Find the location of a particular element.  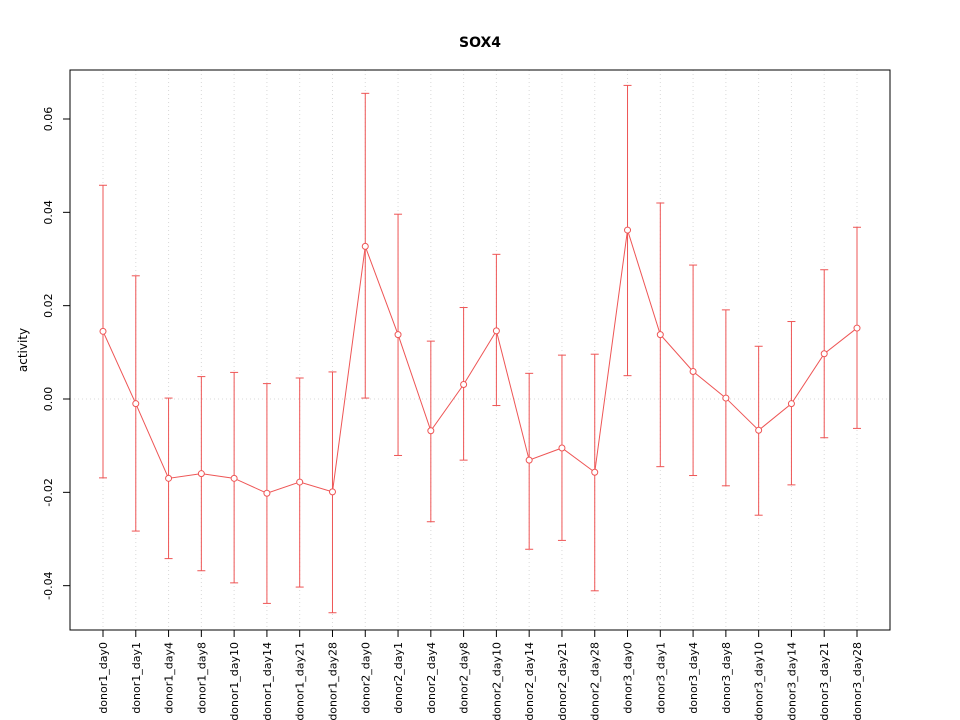

x-tick-label: donor3_day0 is located at coordinates (628, 678).